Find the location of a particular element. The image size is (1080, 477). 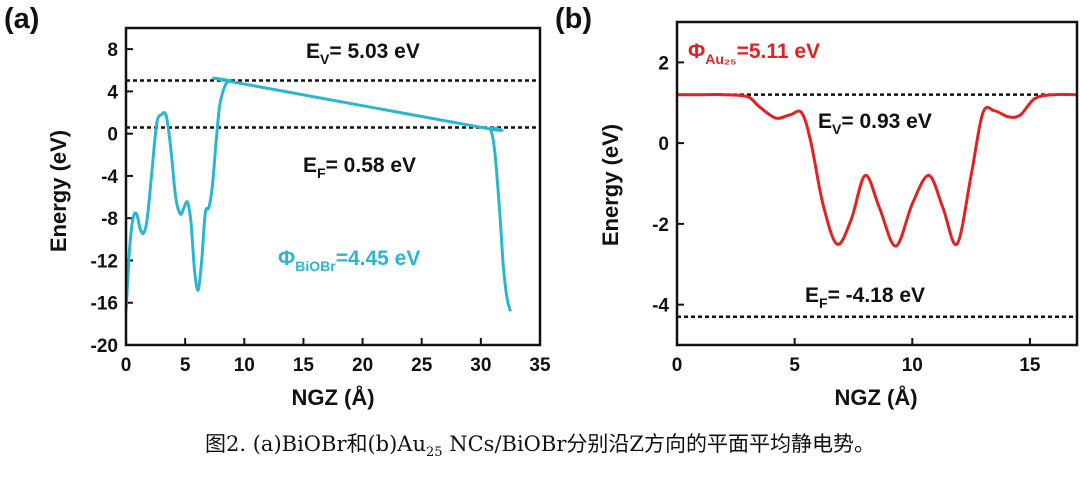

x-tick-label: 30 is located at coordinates (480, 365).